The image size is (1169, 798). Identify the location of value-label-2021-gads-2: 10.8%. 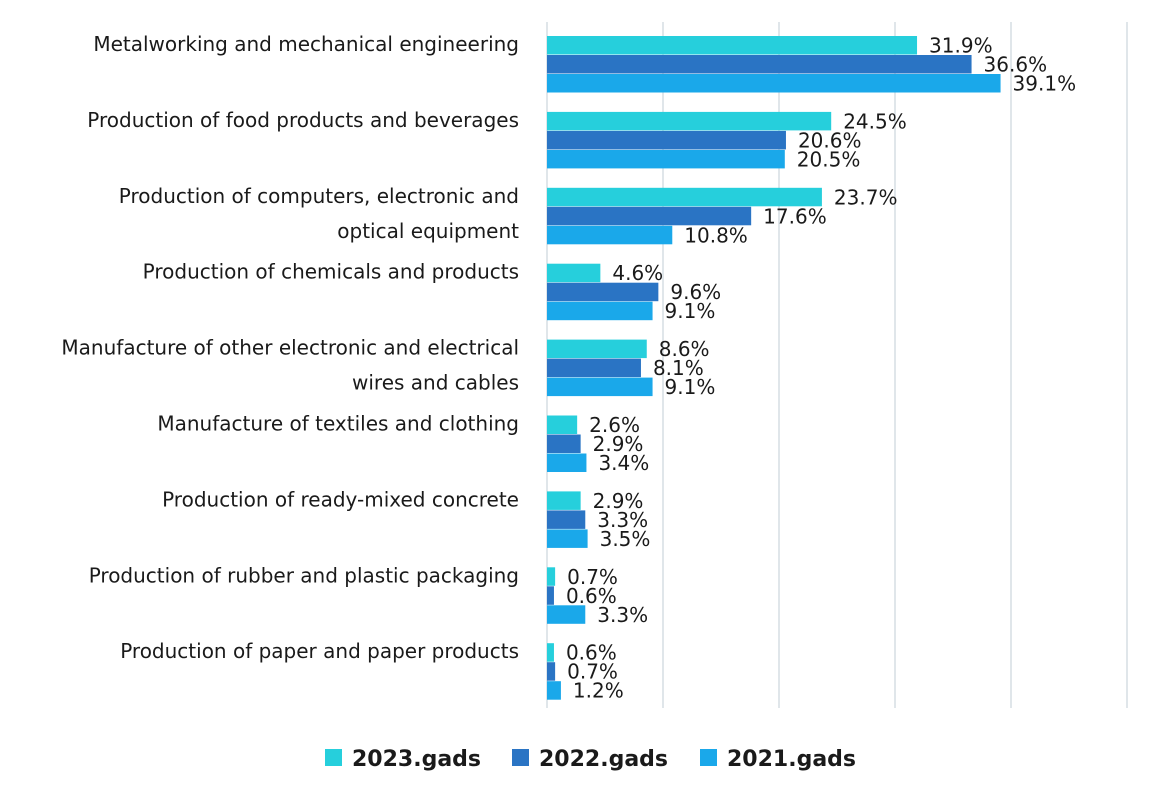
(716, 235).